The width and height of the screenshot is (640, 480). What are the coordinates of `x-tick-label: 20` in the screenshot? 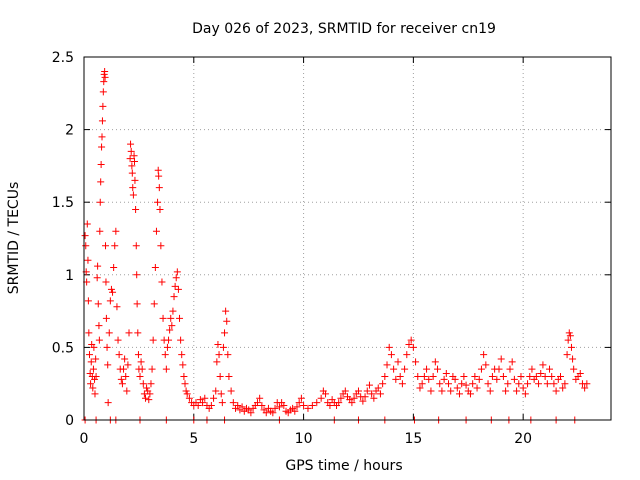 It's located at (523, 439).